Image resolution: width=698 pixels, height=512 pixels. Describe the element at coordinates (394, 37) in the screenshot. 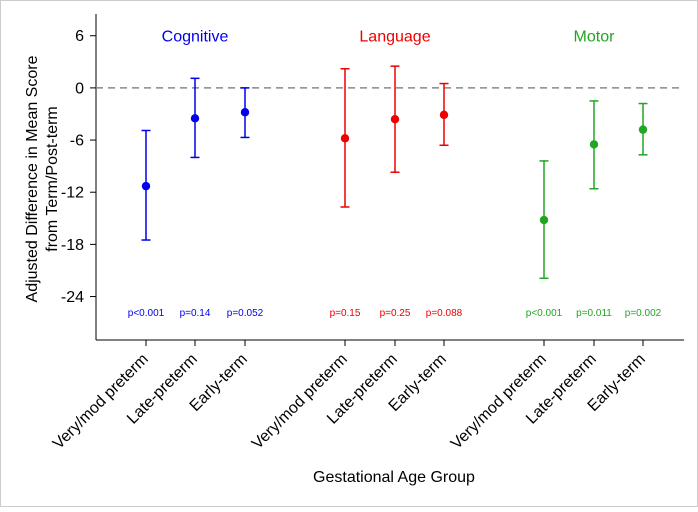

I see `group-title-language: Language` at that location.